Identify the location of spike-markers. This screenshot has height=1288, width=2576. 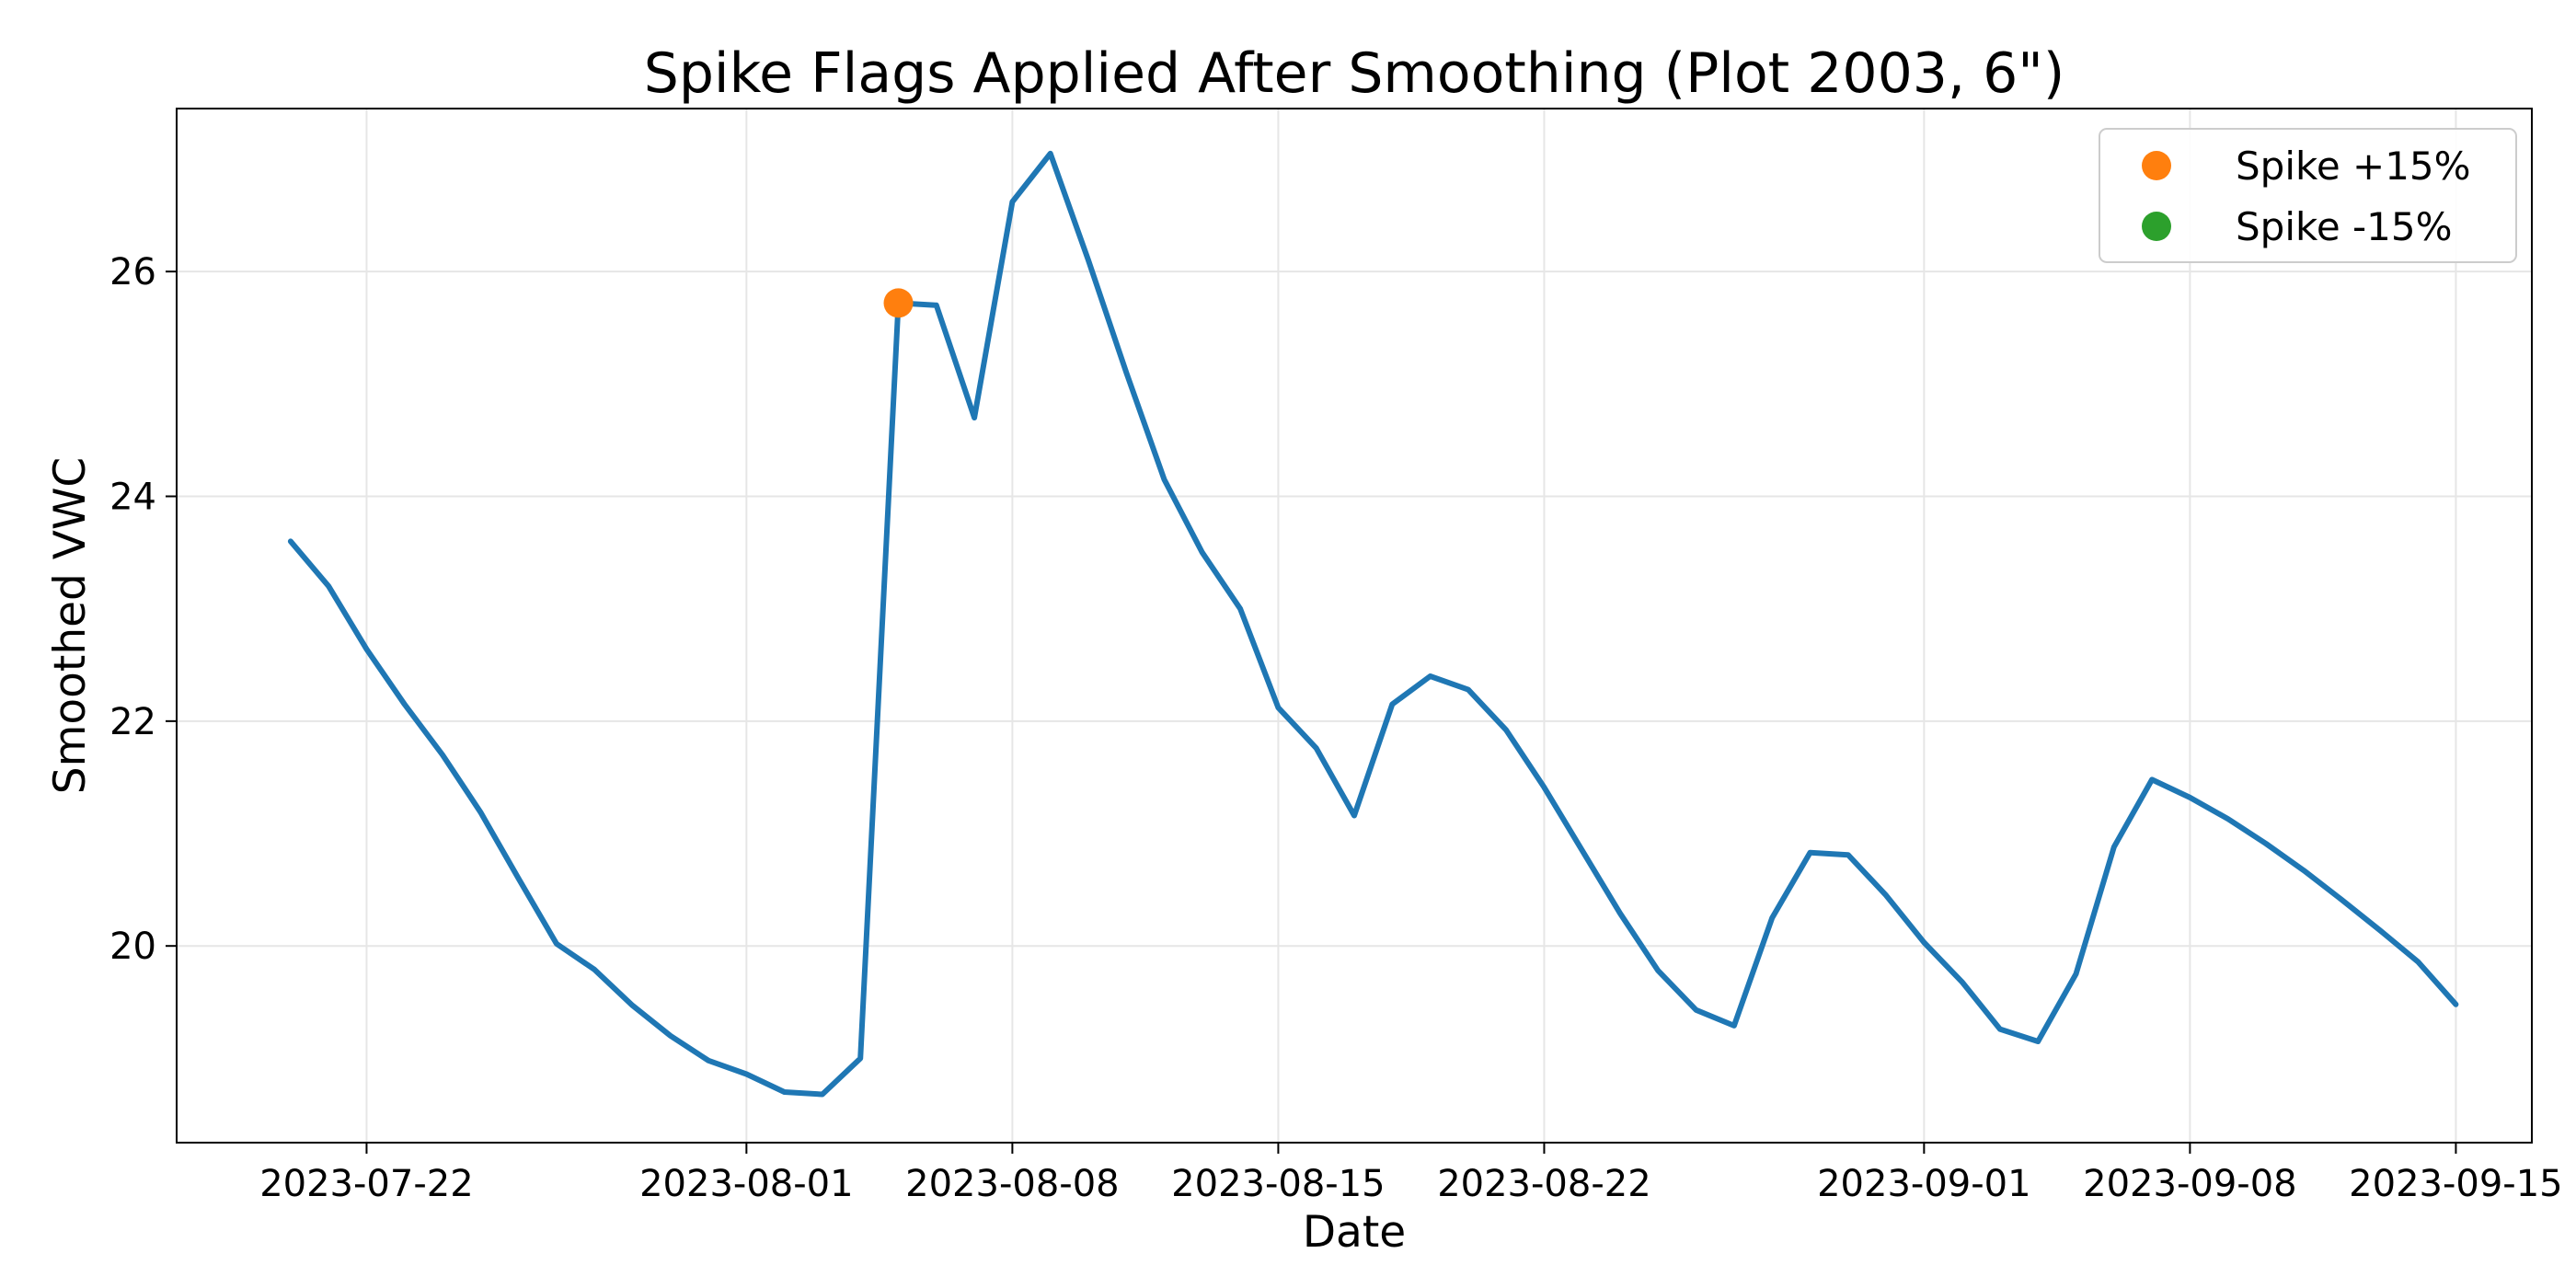
(898, 303).